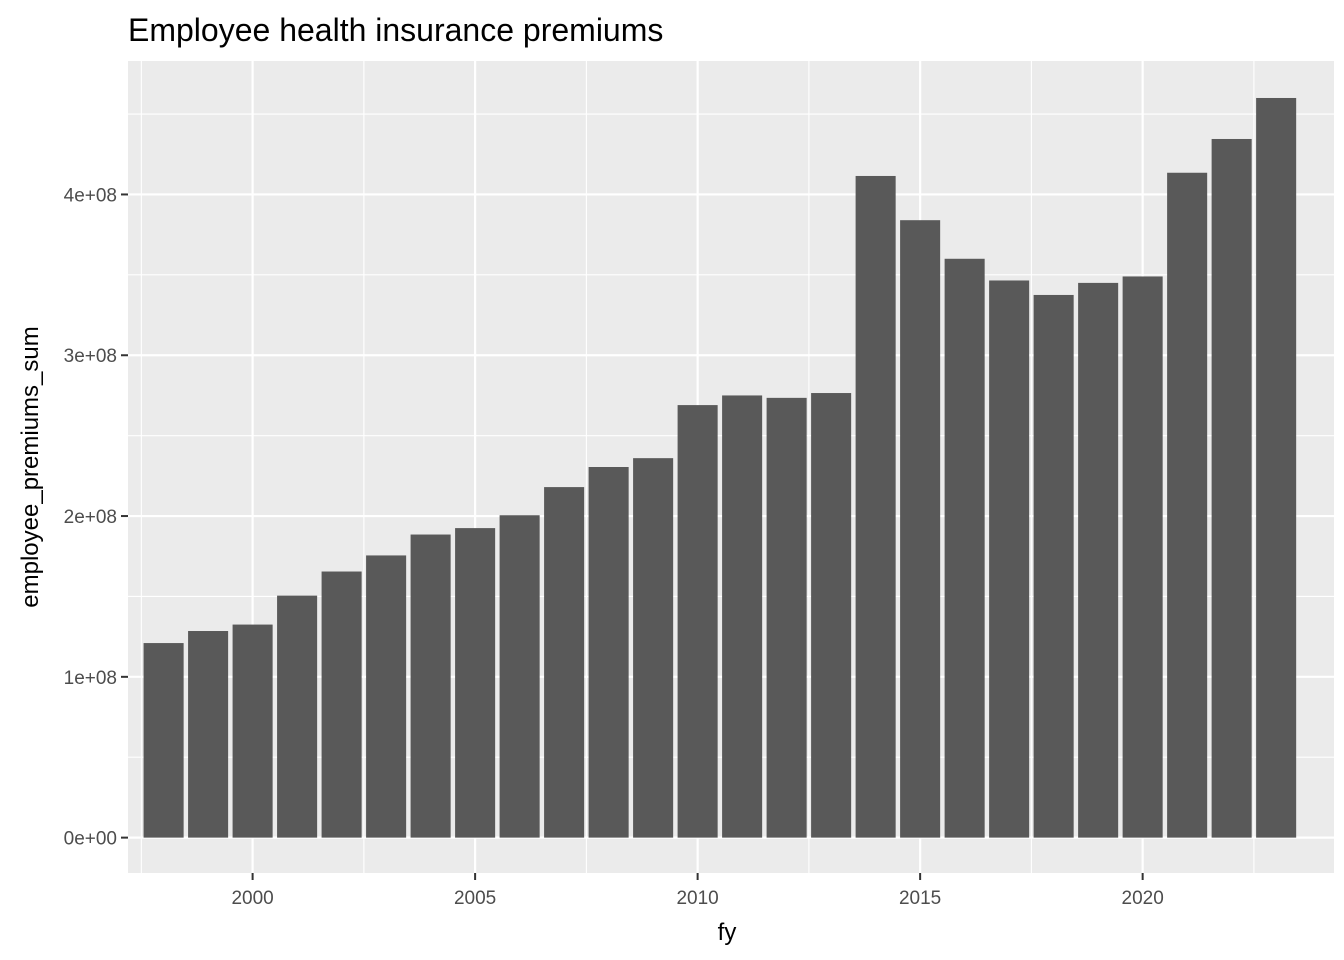 The image size is (1344, 960). Describe the element at coordinates (252, 898) in the screenshot. I see `x-tick-label: 2000` at that location.